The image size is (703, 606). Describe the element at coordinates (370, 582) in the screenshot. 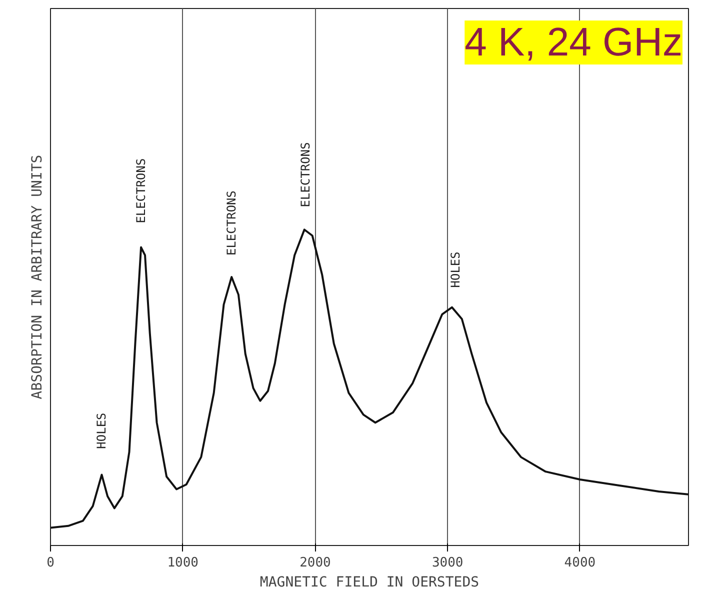

I see `x-axis-title: MAGNETIC FIELD IN OERSTEDS` at that location.